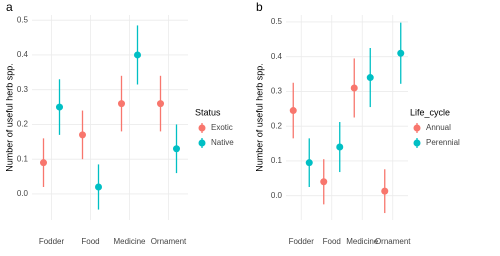 The image size is (500, 256). What do you see at coordinates (208, 112) in the screenshot?
I see `legend-title: Status` at bounding box center [208, 112].